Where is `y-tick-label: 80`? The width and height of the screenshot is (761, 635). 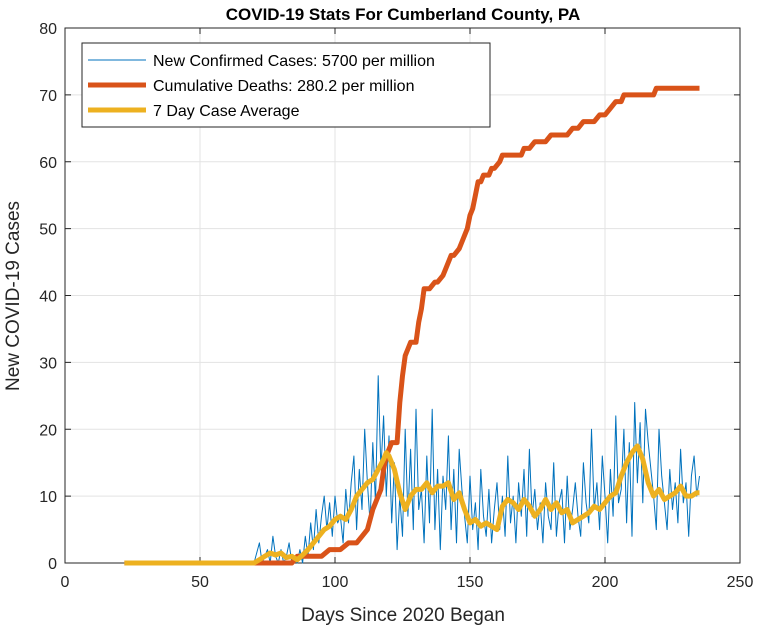
y-tick-label: 80 is located at coordinates (48, 29).